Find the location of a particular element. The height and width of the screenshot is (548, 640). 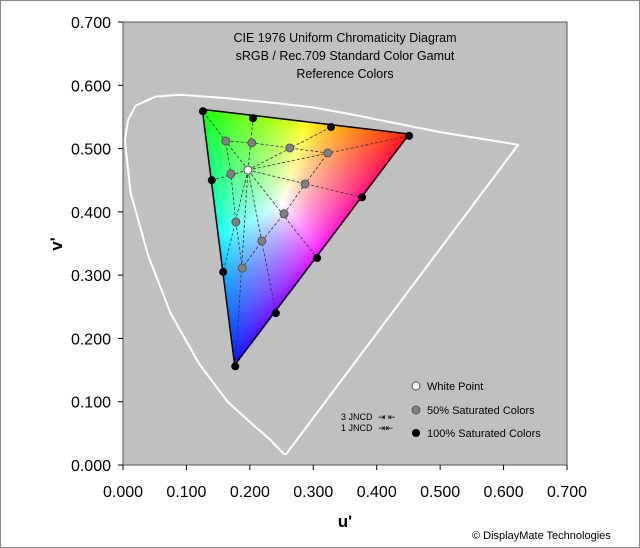

legend-50-marker is located at coordinates (416, 410).